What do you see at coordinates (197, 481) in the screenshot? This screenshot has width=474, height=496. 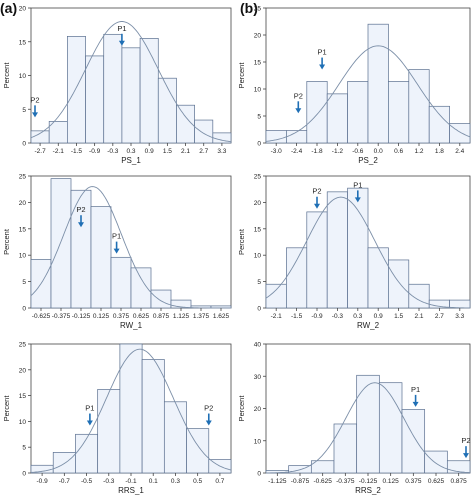 I see `x-tick-label: 0.5` at bounding box center [197, 481].